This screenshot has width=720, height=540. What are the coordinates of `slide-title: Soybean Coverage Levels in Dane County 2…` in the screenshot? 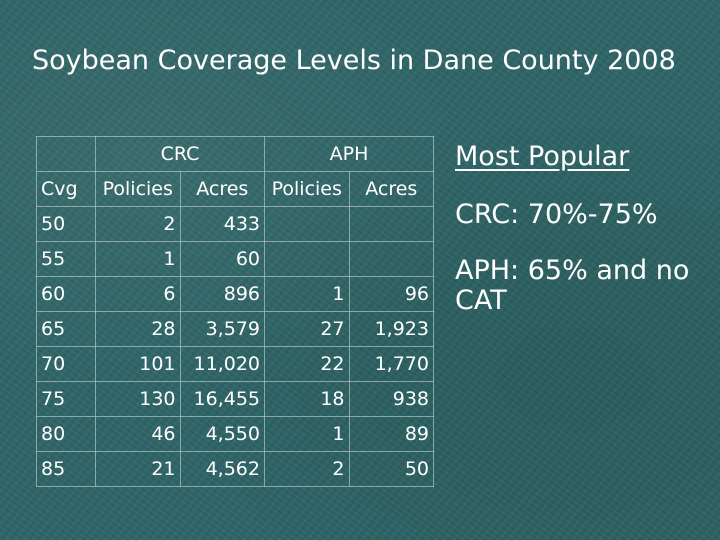 It's located at (354, 60).